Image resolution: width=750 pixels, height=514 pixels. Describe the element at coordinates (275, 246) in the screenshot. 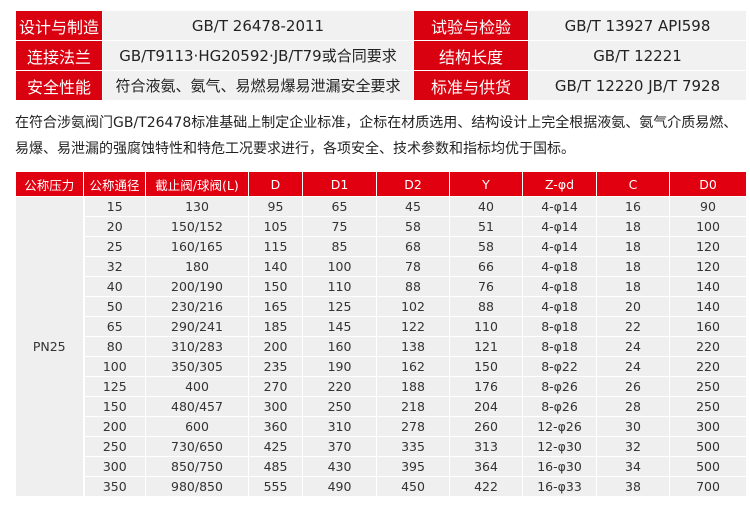

I see `table-cell: 115` at that location.